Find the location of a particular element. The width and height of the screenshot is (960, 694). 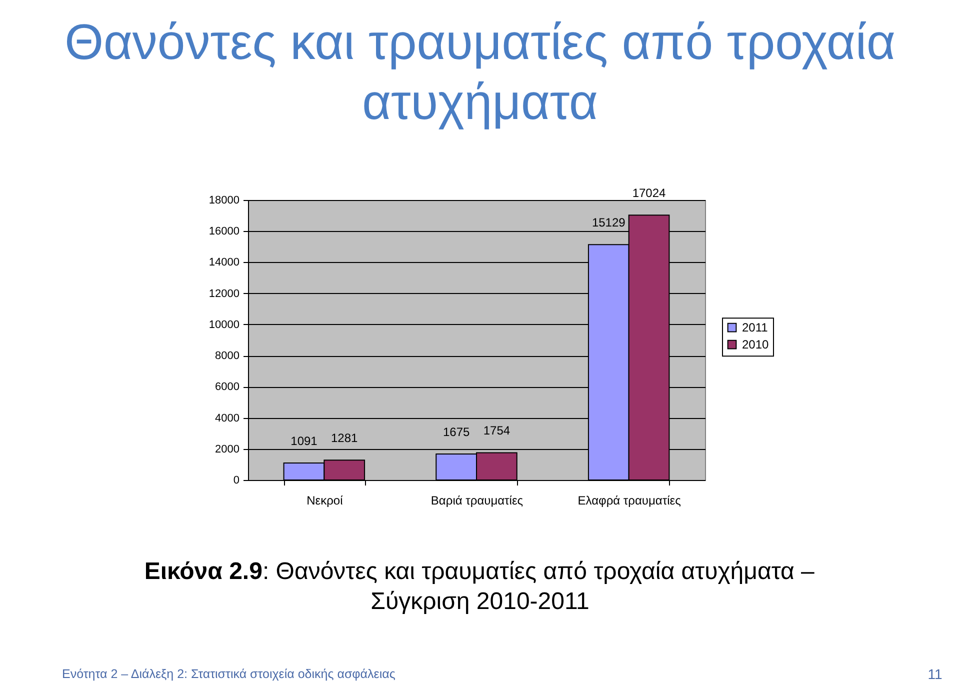

y-tick-label: 14000 is located at coordinates (224, 262).